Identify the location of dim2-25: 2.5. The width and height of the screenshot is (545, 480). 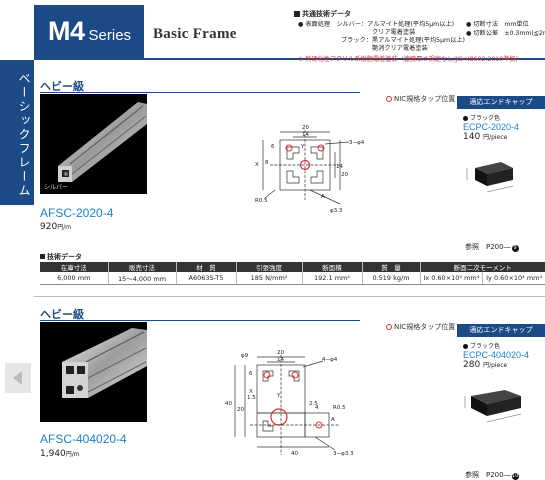
(313, 404).